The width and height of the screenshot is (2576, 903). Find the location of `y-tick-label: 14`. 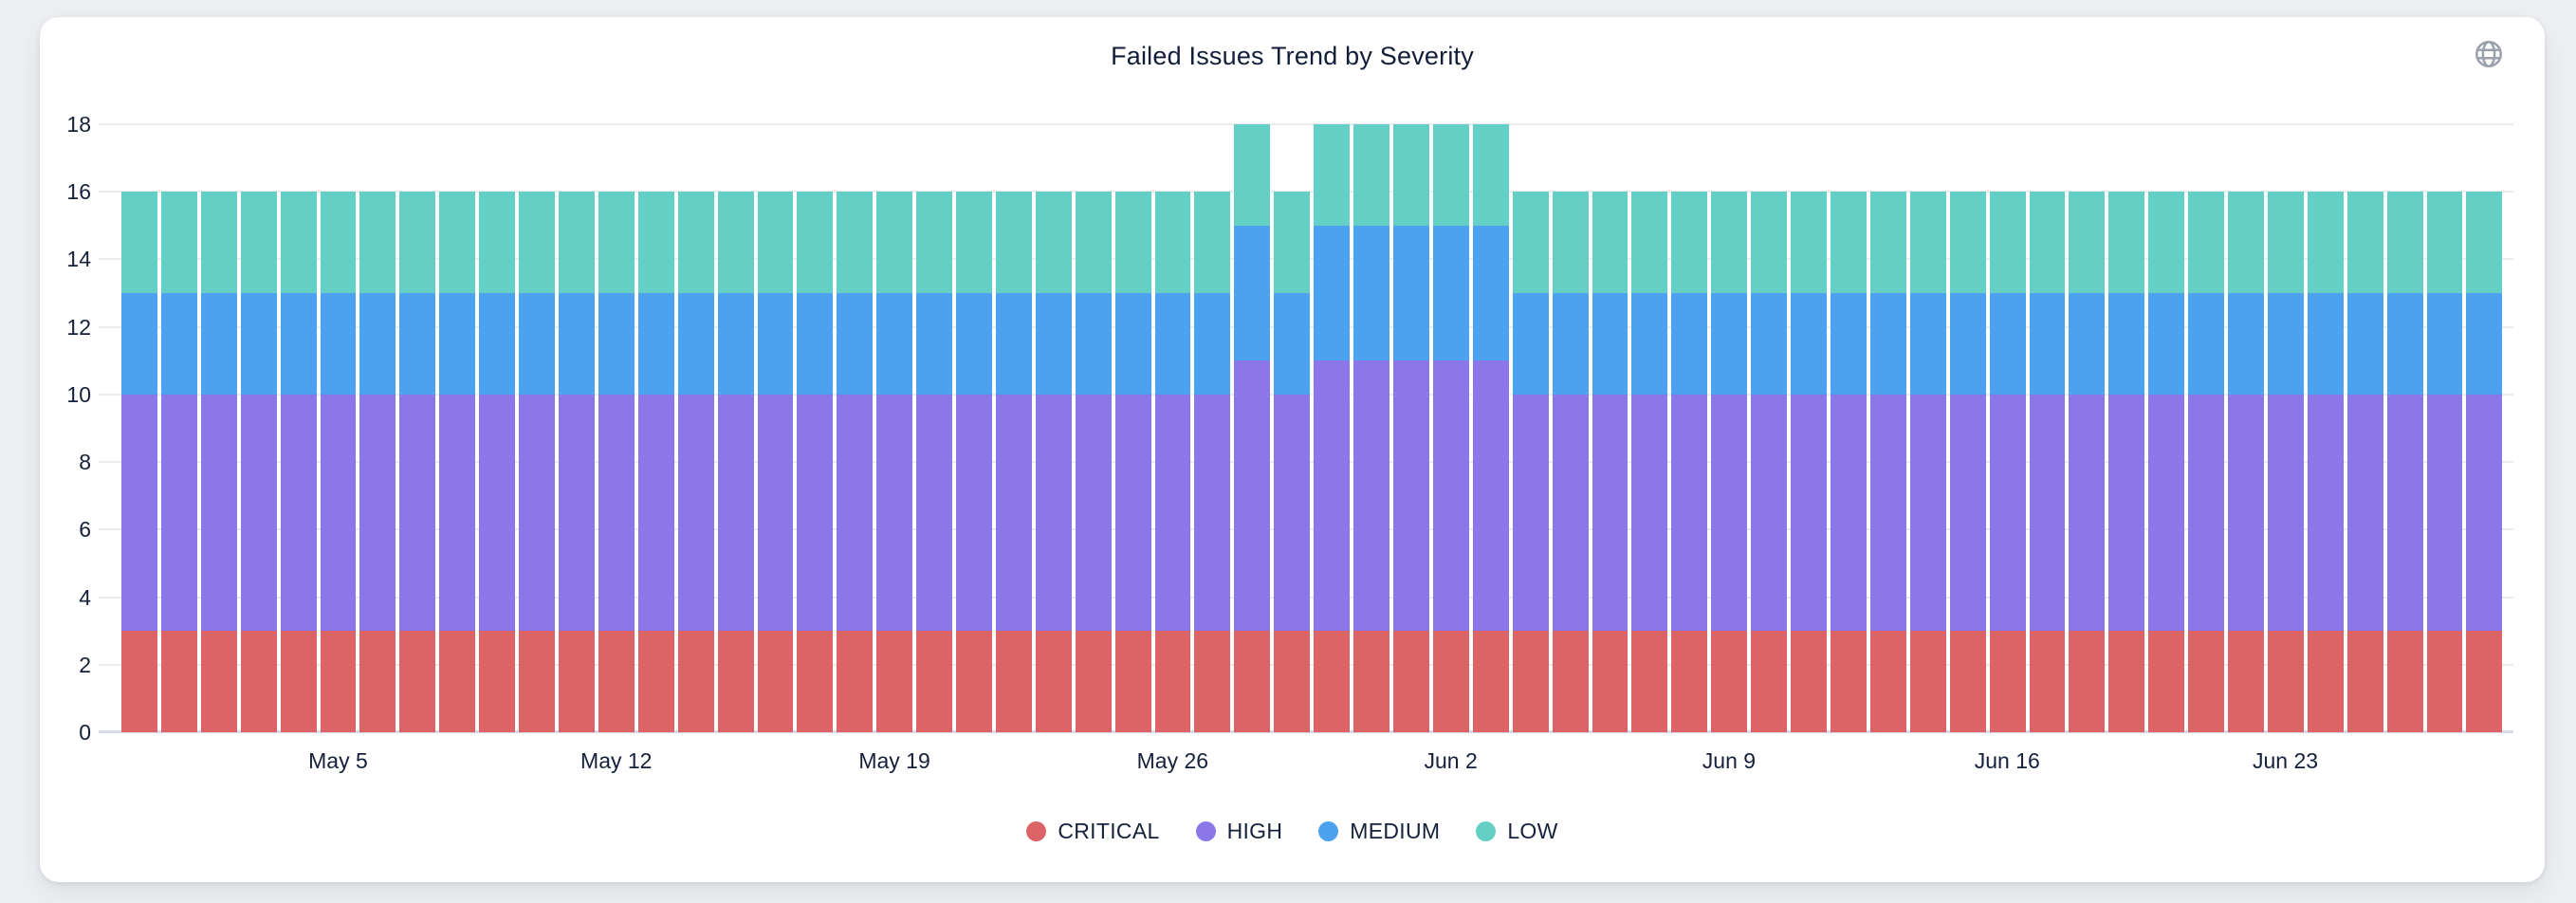

y-tick-label: 14 is located at coordinates (78, 259).